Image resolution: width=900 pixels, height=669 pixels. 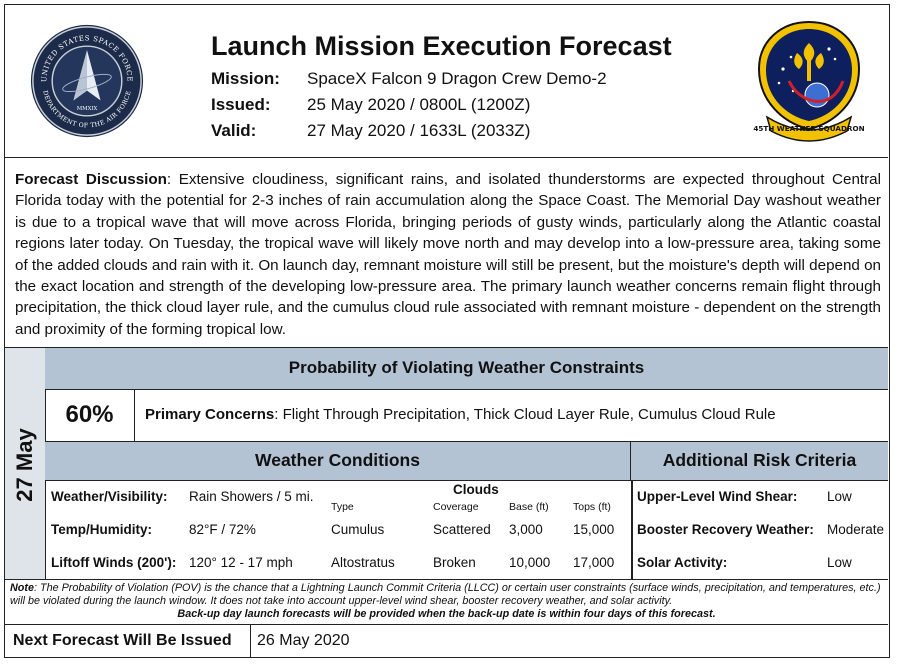 I want to click on booster-recovery-value: Moderate, so click(x=856, y=529).